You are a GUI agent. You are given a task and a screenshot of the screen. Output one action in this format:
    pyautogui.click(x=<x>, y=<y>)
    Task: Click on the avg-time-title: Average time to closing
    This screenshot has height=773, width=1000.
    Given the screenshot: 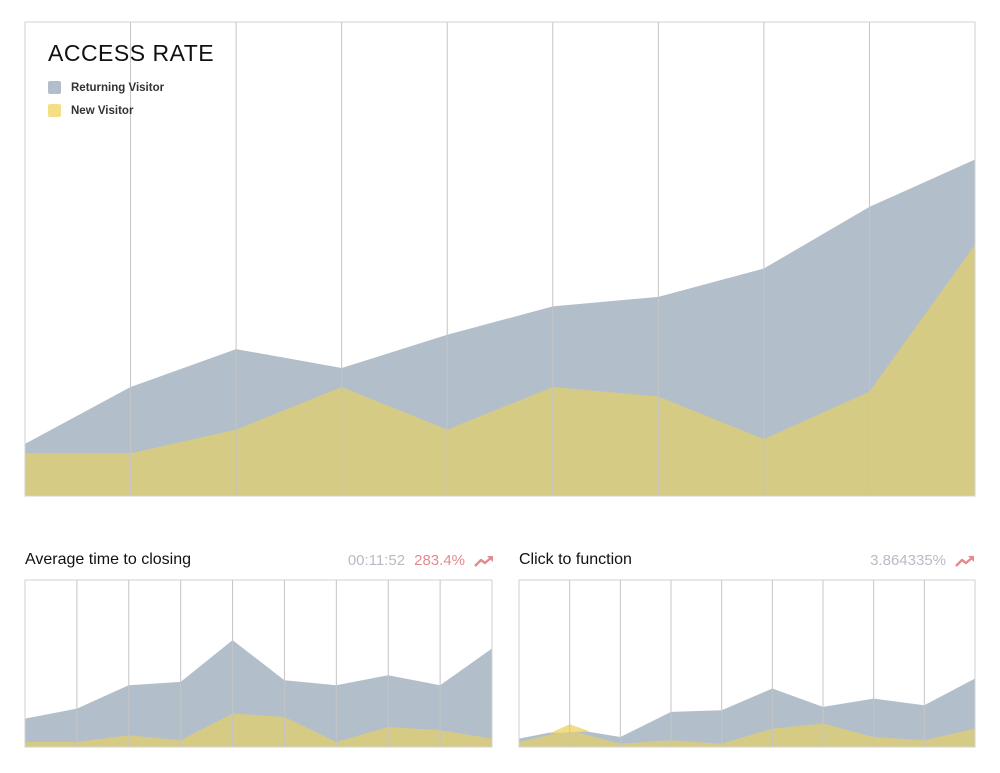 What is the action you would take?
    pyautogui.click(x=108, y=559)
    